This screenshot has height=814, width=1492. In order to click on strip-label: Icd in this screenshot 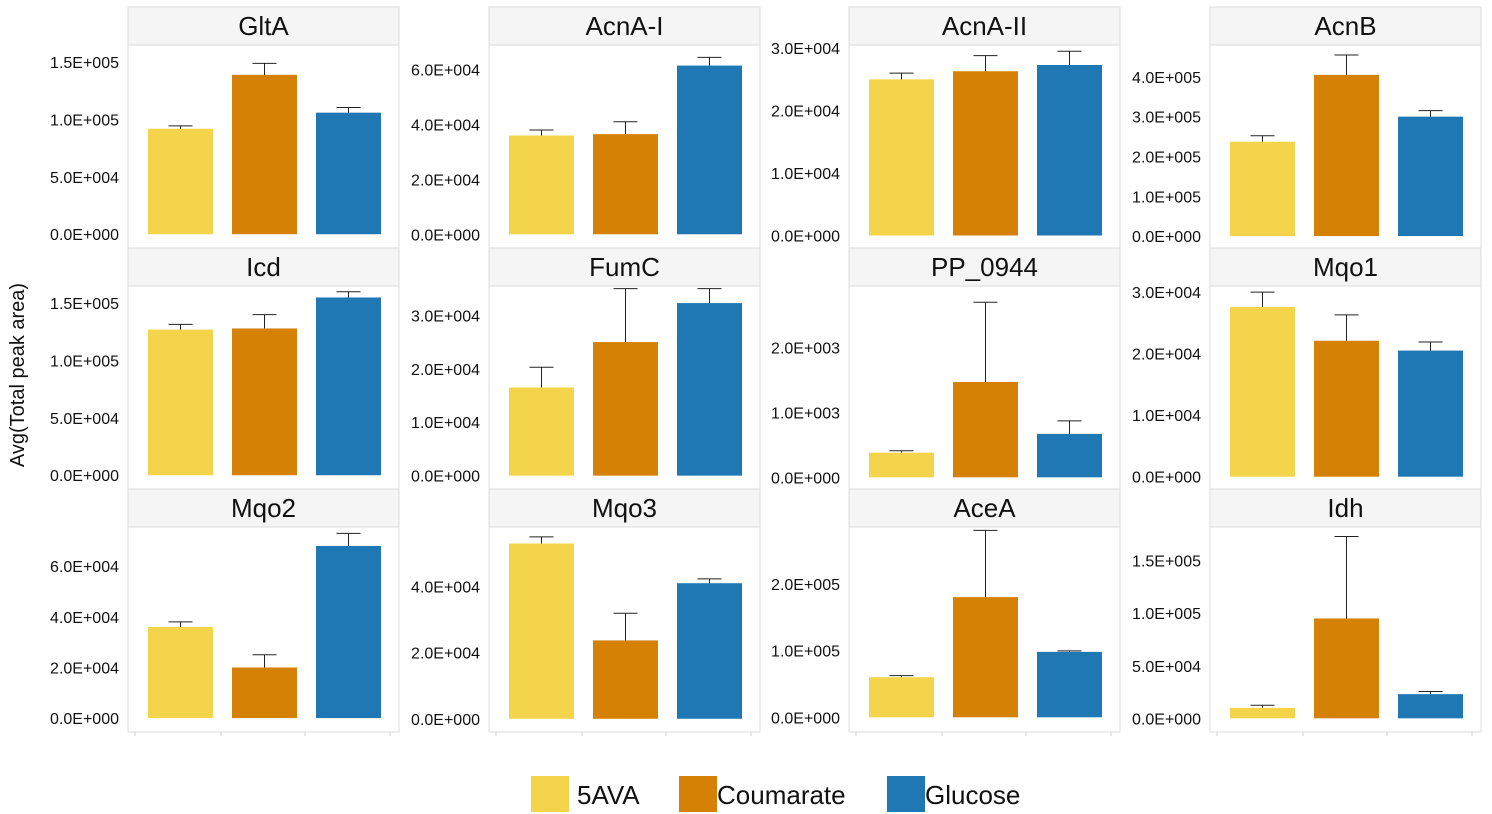, I will do `click(263, 267)`.